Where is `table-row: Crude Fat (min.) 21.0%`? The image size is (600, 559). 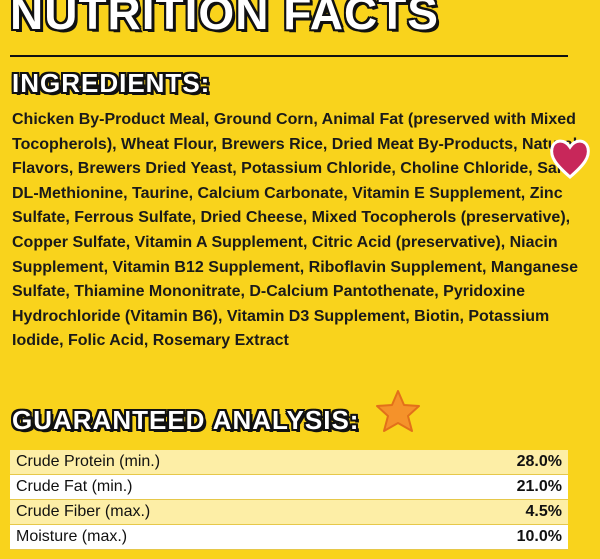 table-row: Crude Fat (min.) 21.0% is located at coordinates (289, 487).